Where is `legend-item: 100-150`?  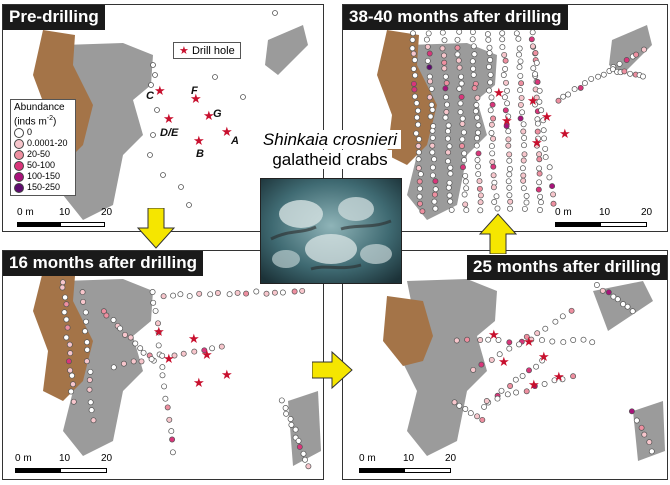 legend-item: 100-150 is located at coordinates (43, 176).